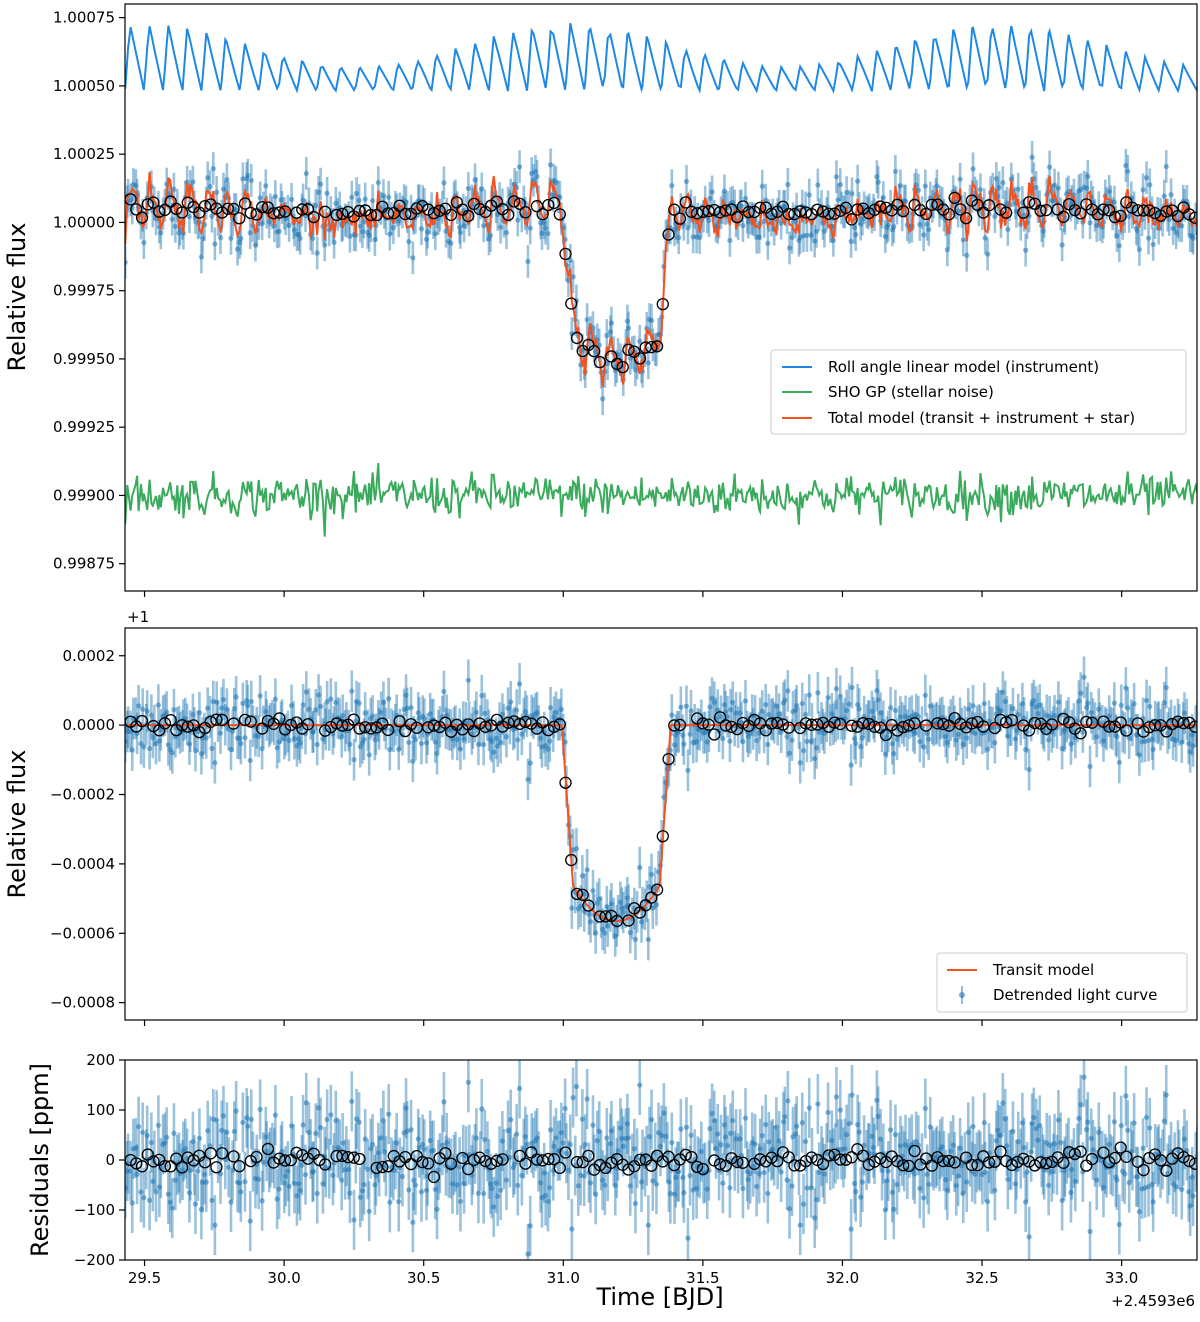  Describe the element at coordinates (84, 427) in the screenshot. I see `top-ytick-label: 0.99925` at that location.